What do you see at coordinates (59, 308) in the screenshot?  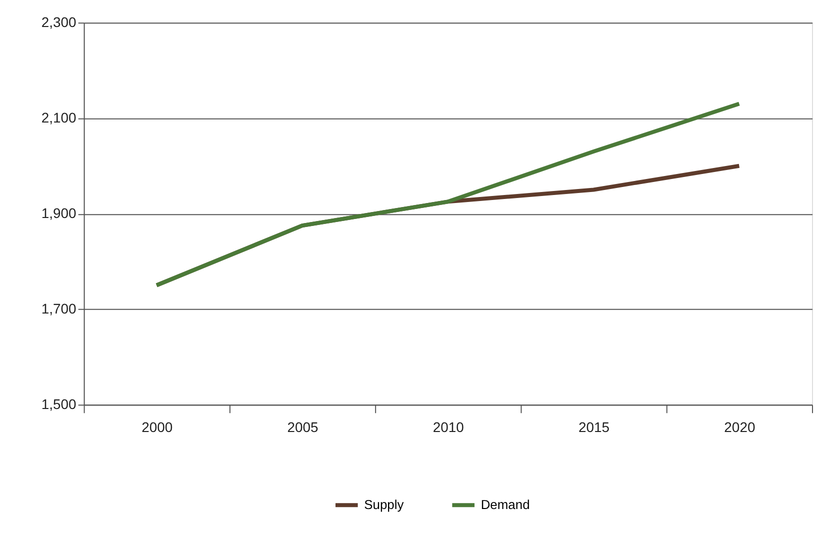 I see `y-tick-label: 1,700` at bounding box center [59, 308].